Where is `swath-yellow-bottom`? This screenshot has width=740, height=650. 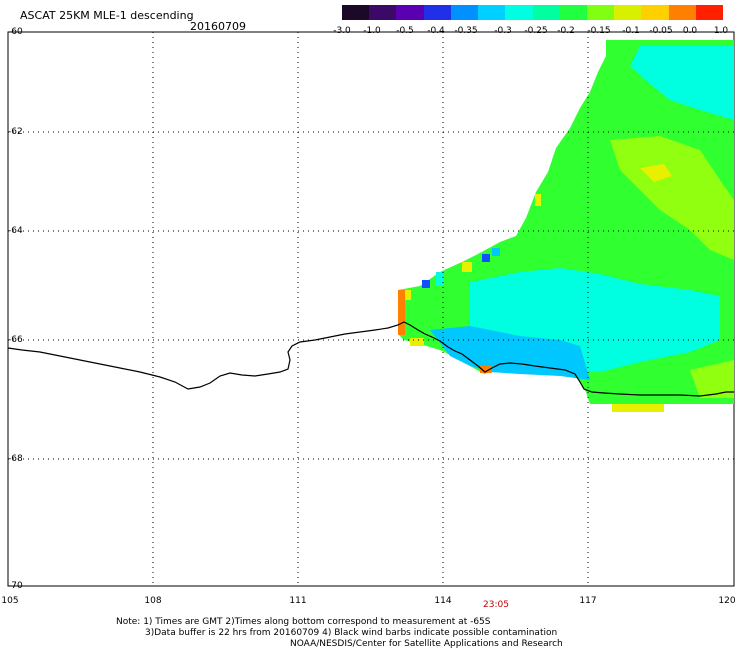 swath-yellow-bottom is located at coordinates (638, 408).